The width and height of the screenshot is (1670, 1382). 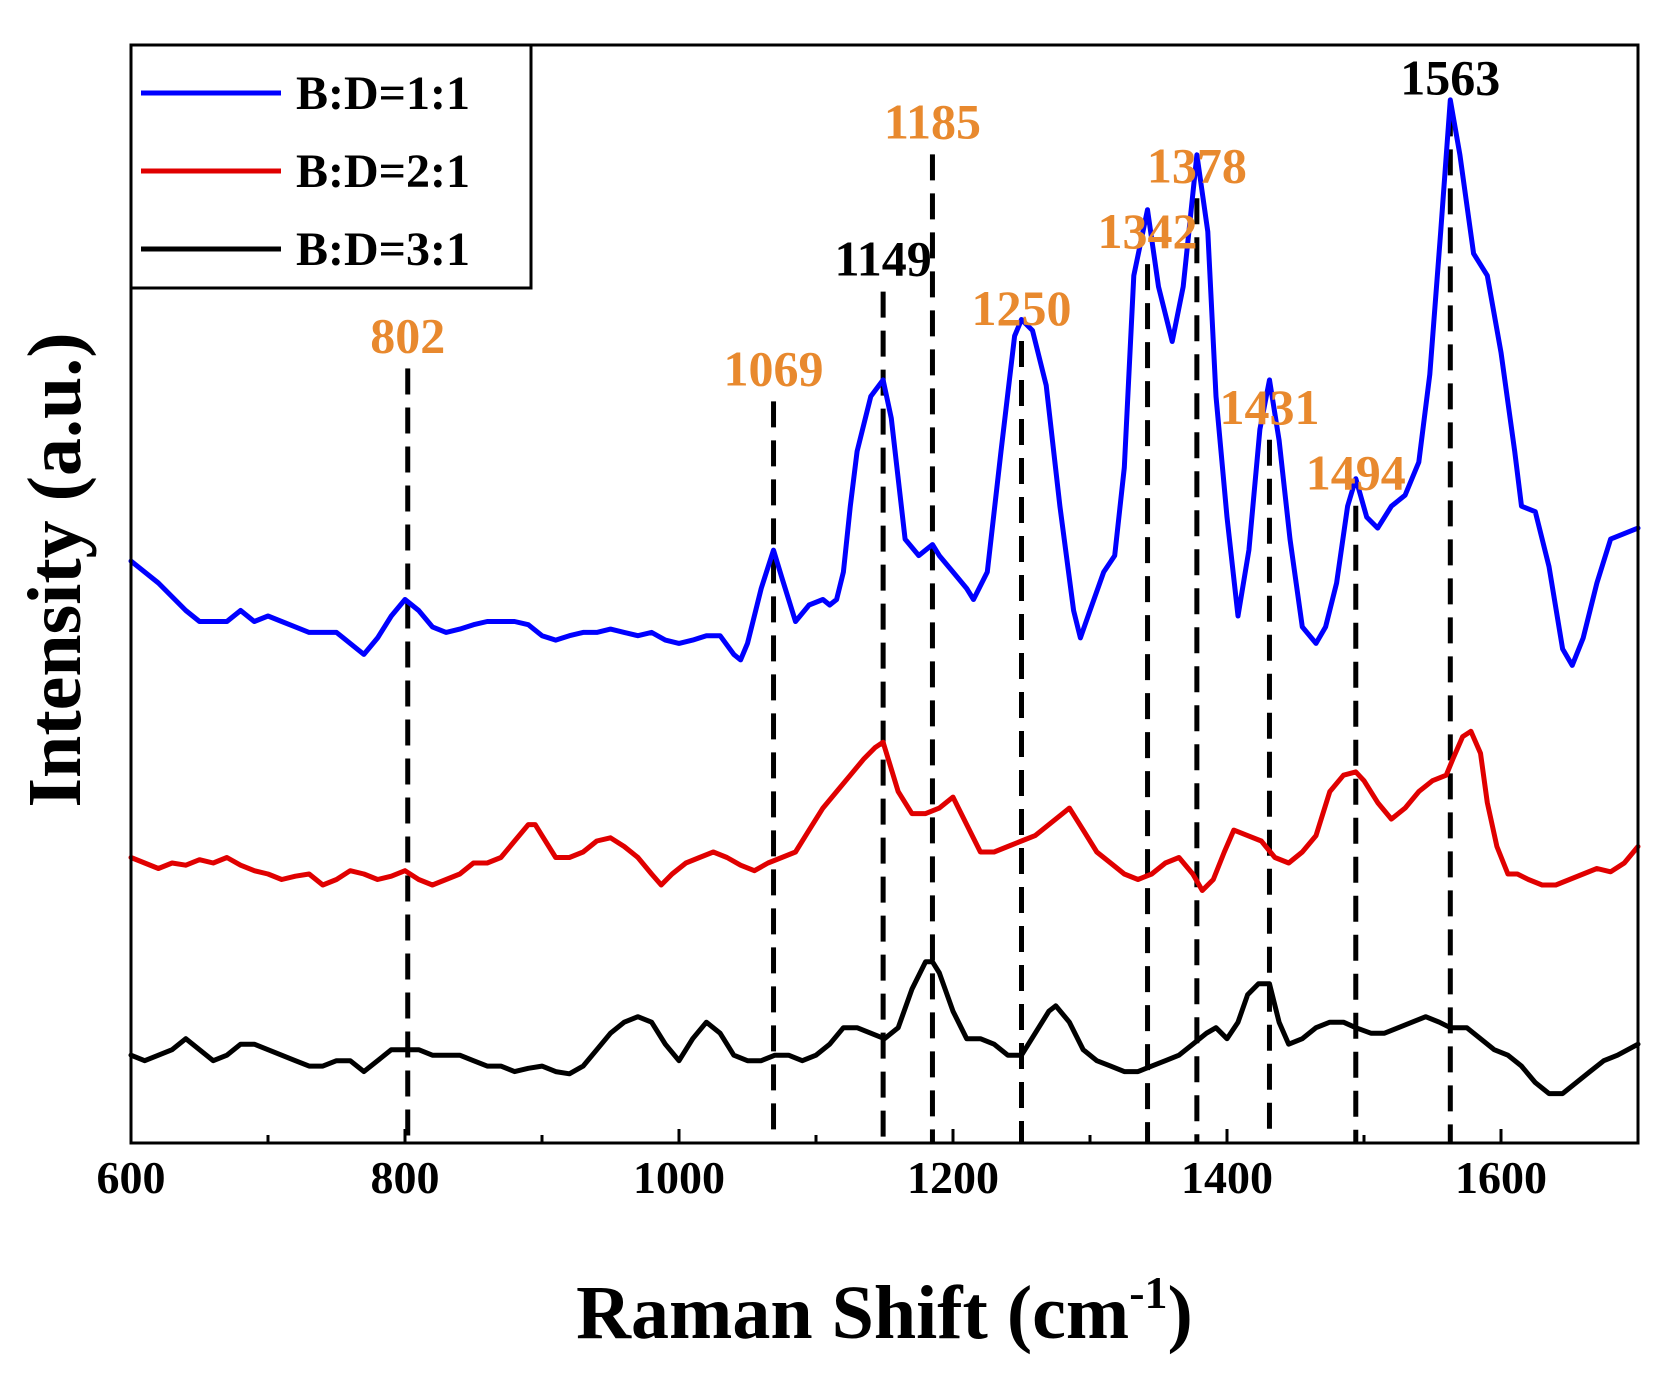 I want to click on x-axis-ticks: 600 800 1000 1200 1400 1600, so click(x=868, y=1166).